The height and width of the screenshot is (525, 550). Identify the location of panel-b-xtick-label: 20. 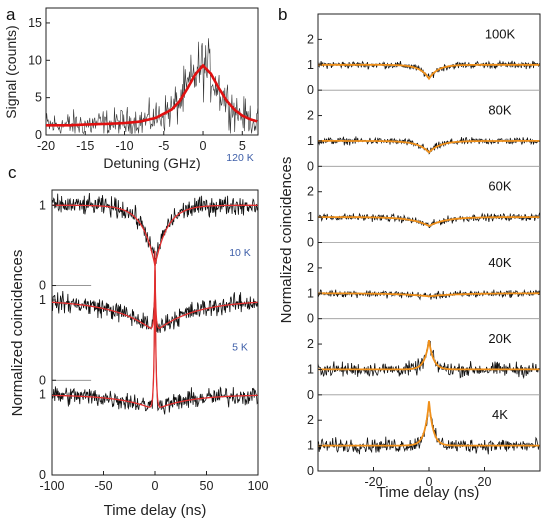
(485, 482).